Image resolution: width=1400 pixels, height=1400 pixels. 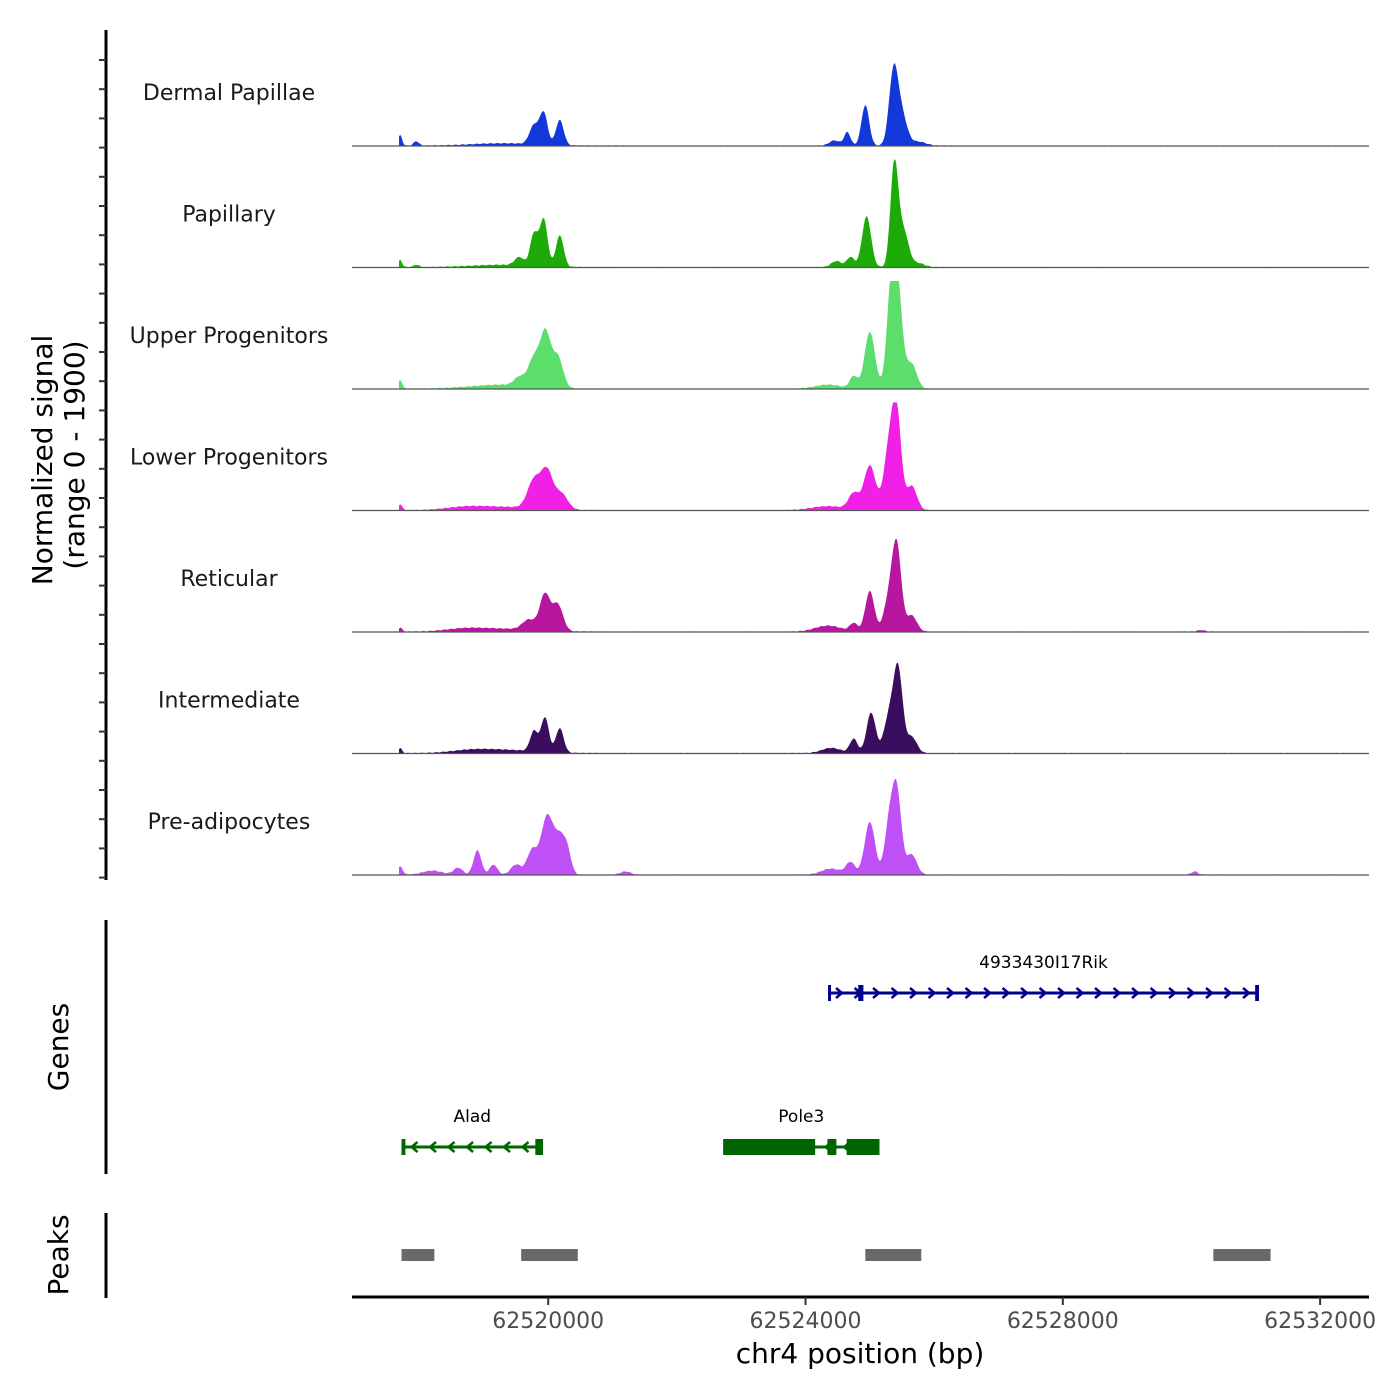 I want to click on track-label: Reticular, so click(x=229, y=579).